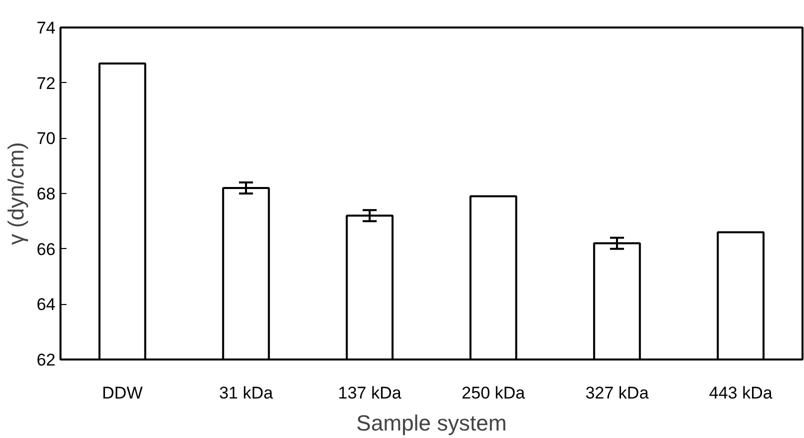 This screenshot has height=438, width=804. What do you see at coordinates (46, 28) in the screenshot?
I see `y-tick-label: 74` at bounding box center [46, 28].